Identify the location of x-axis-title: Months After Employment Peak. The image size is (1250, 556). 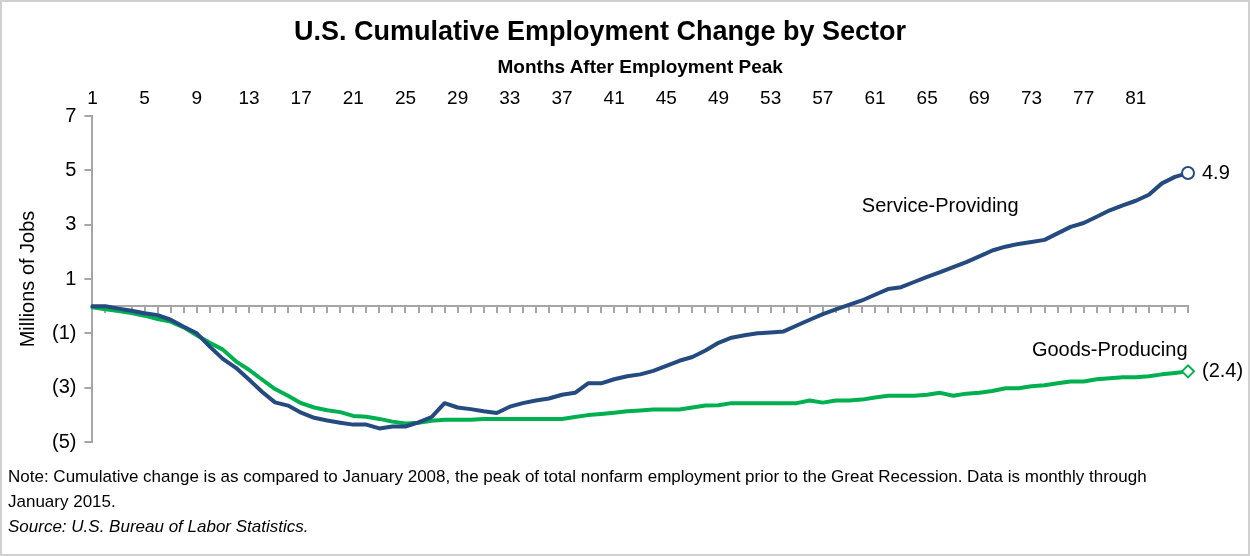
(640, 67).